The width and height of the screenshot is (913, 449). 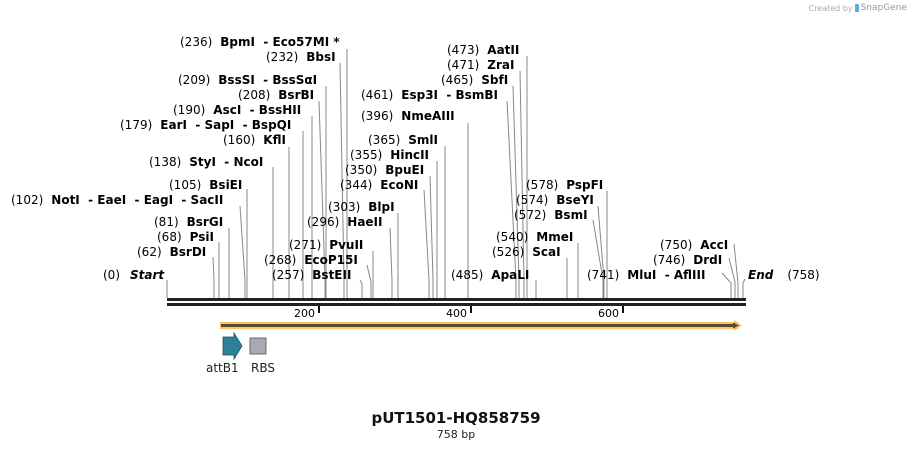 I want to click on axis-ticks: 200 400 600, so click(x=459, y=313).